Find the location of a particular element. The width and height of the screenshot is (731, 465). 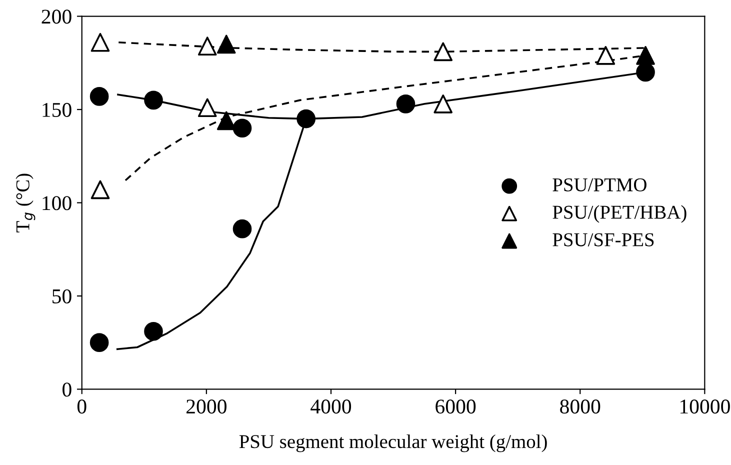

legend-label: PSU/PTMO is located at coordinates (599, 185).